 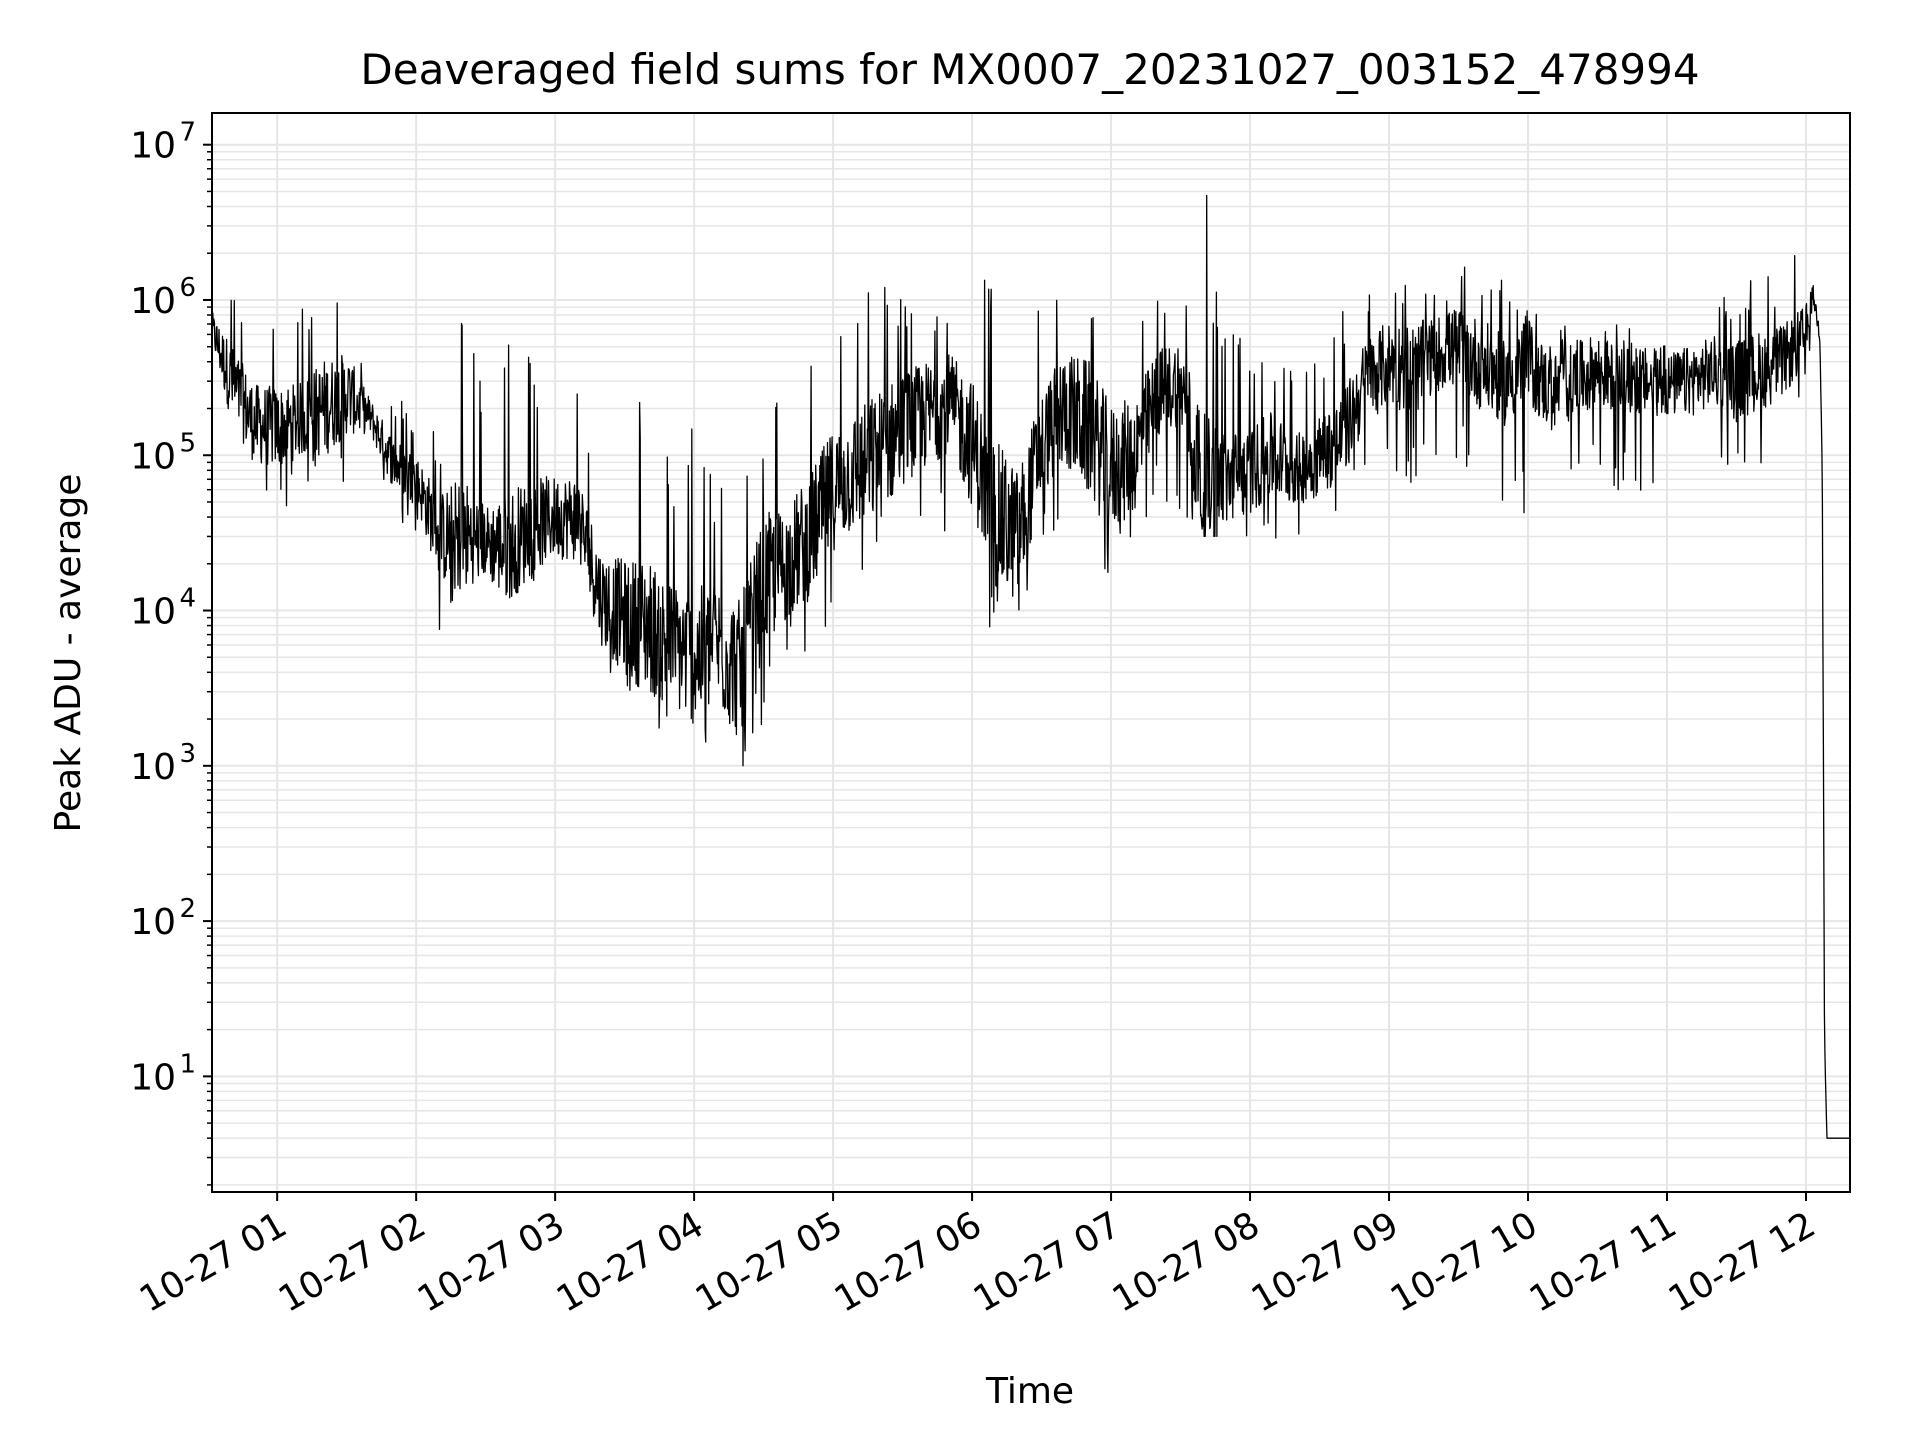 What do you see at coordinates (1603, 1262) in the screenshot?
I see `x-tick-label: 10-27 11` at bounding box center [1603, 1262].